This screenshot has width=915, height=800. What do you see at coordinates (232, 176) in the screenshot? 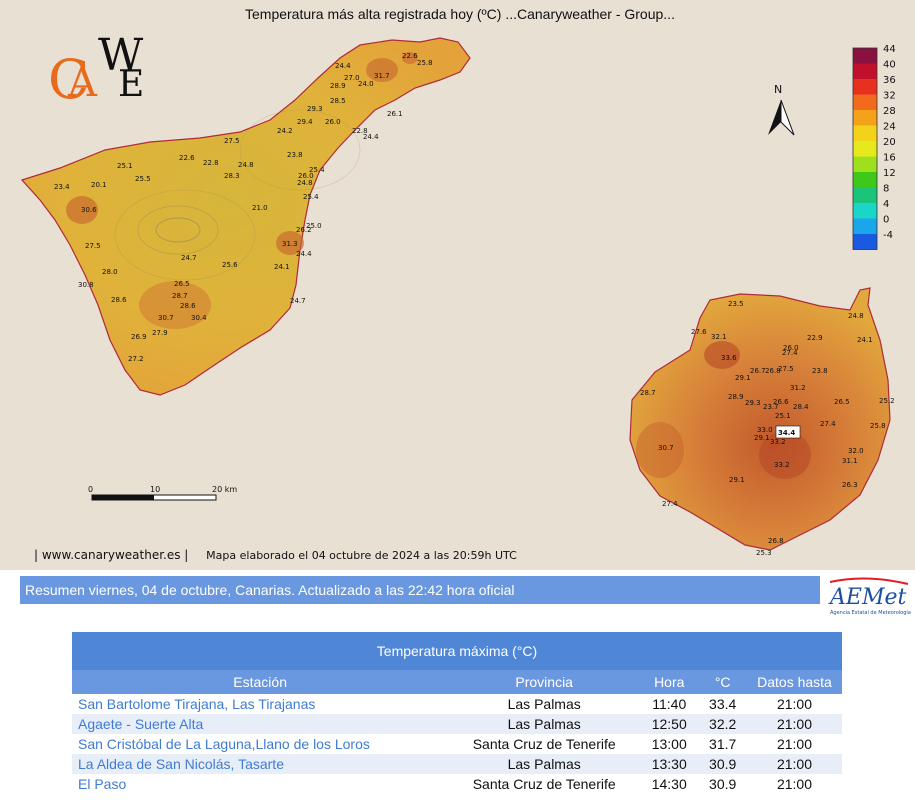
I see `station-temperature-value: 28.3` at bounding box center [232, 176].